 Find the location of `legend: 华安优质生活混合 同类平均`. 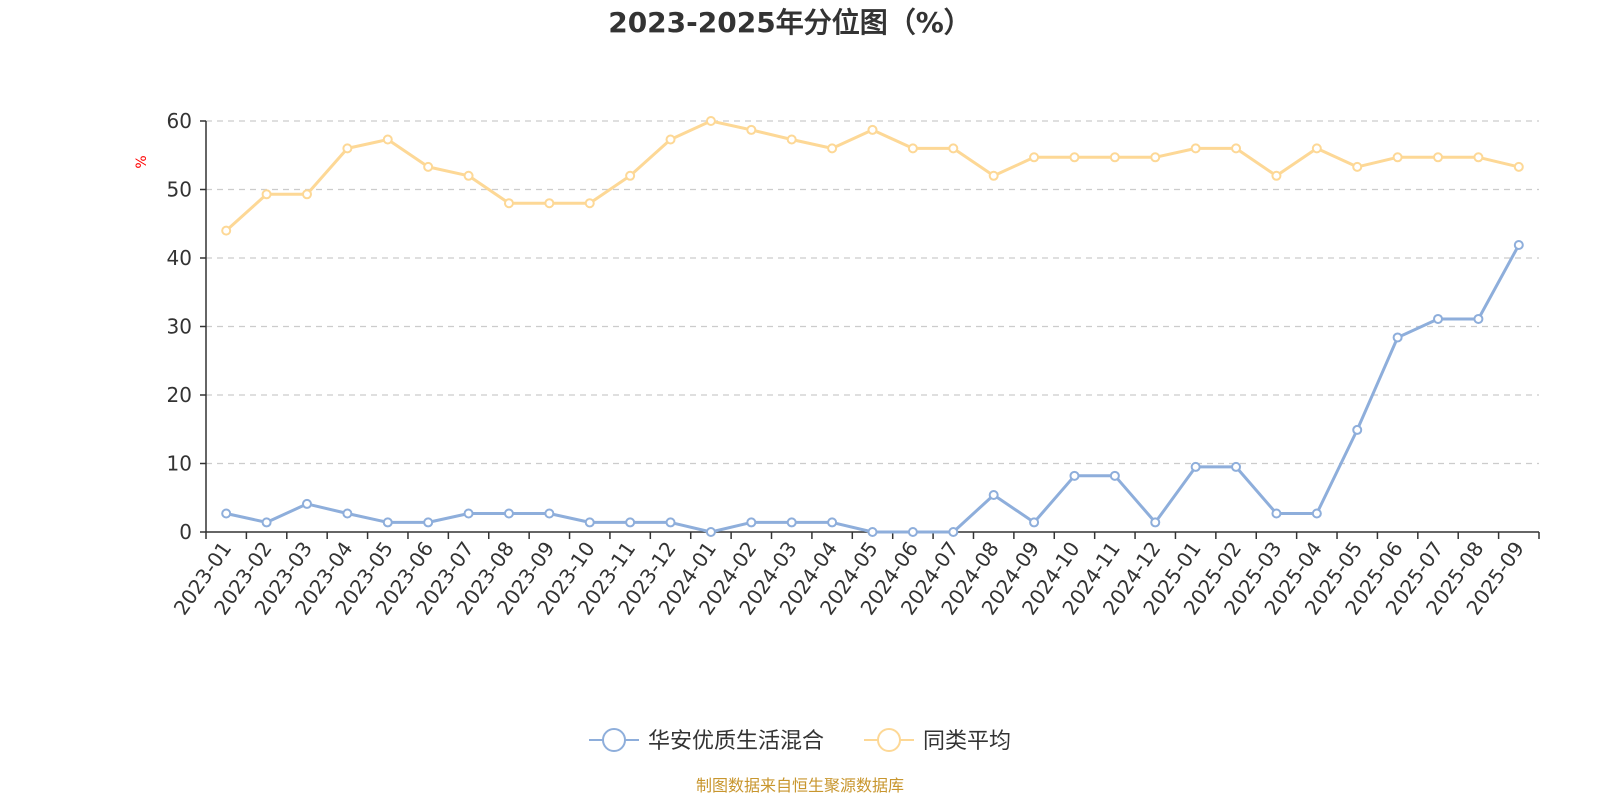

legend: 华安优质生活混合 同类平均 is located at coordinates (800, 741).